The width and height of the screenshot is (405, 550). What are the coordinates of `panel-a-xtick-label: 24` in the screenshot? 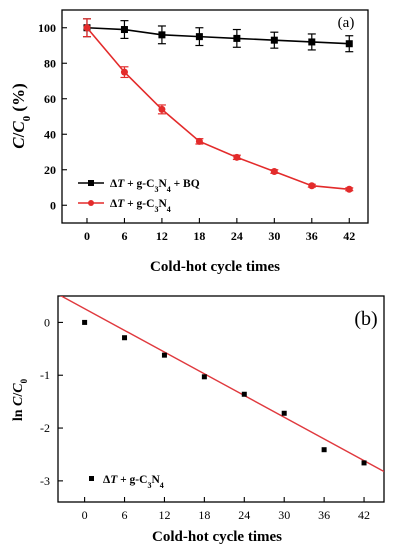 It's located at (237, 236).